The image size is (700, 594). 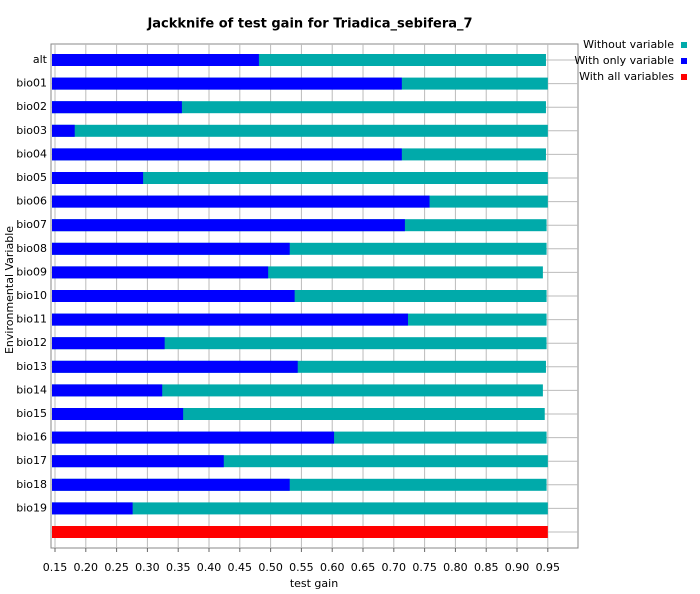 What do you see at coordinates (31, 130) in the screenshot?
I see `y-tick-label: bio03` at bounding box center [31, 130].